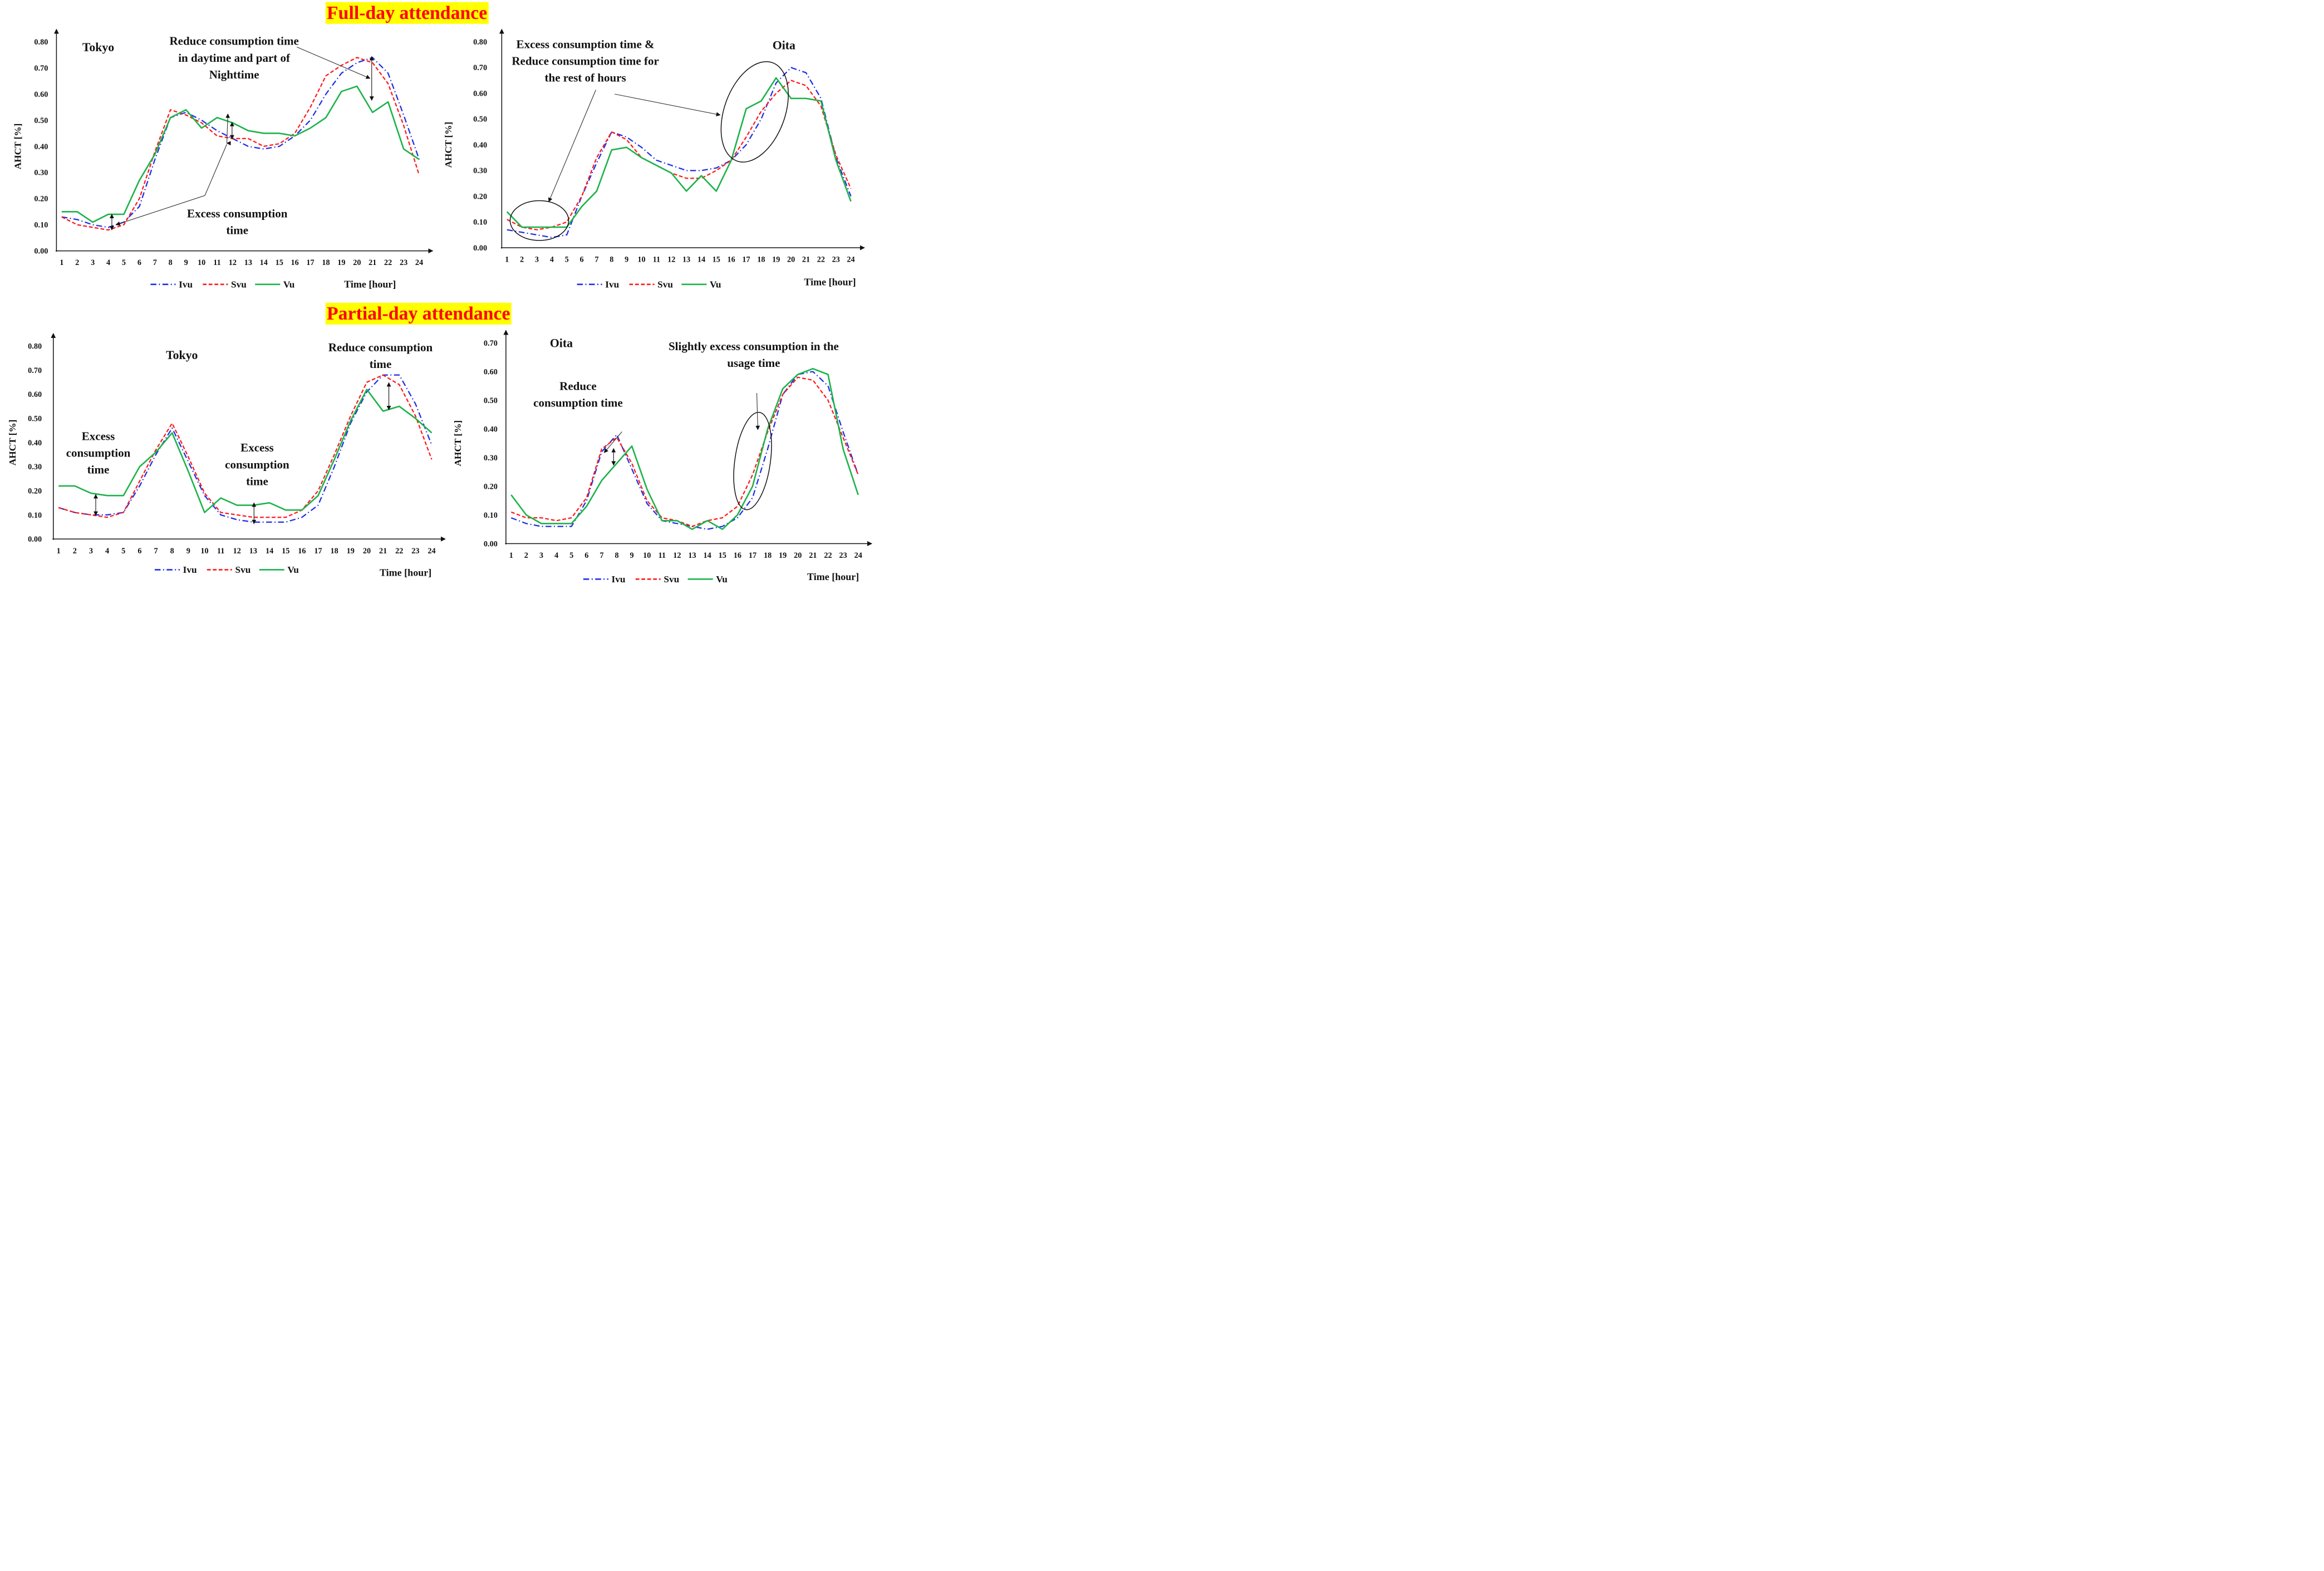  What do you see at coordinates (99, 453) in the screenshot?
I see `annotation-text: consumption` at bounding box center [99, 453].